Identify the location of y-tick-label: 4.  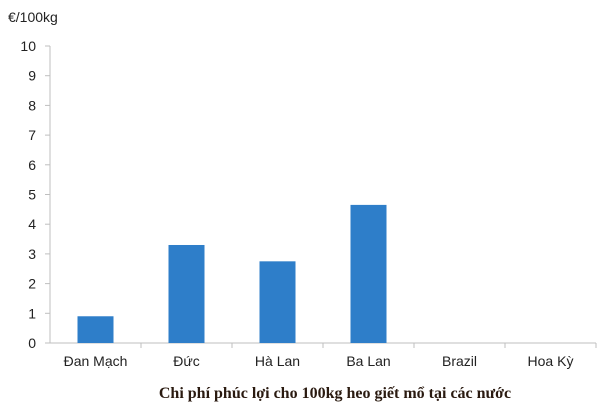
(32, 224).